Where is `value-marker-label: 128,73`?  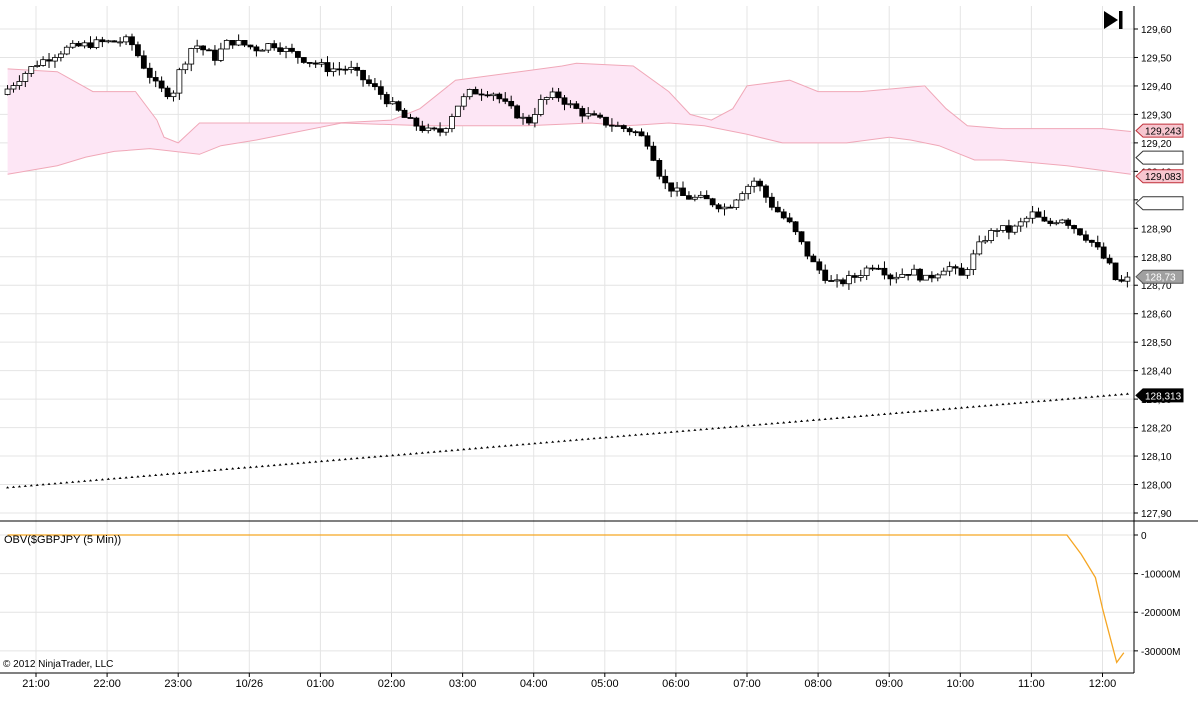 value-marker-label: 128,73 is located at coordinates (1160, 278).